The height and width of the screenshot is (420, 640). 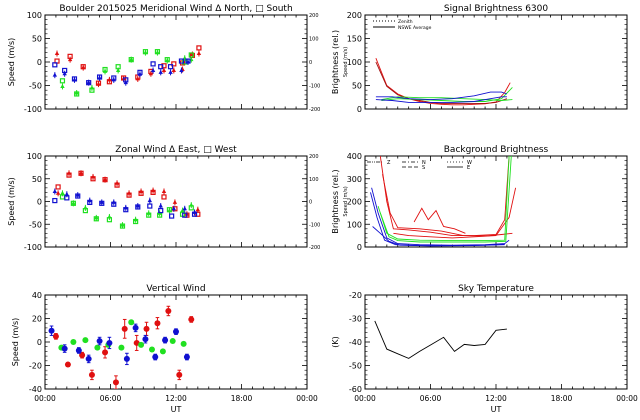 I want to click on series-line-blue3, so click(x=438, y=236).